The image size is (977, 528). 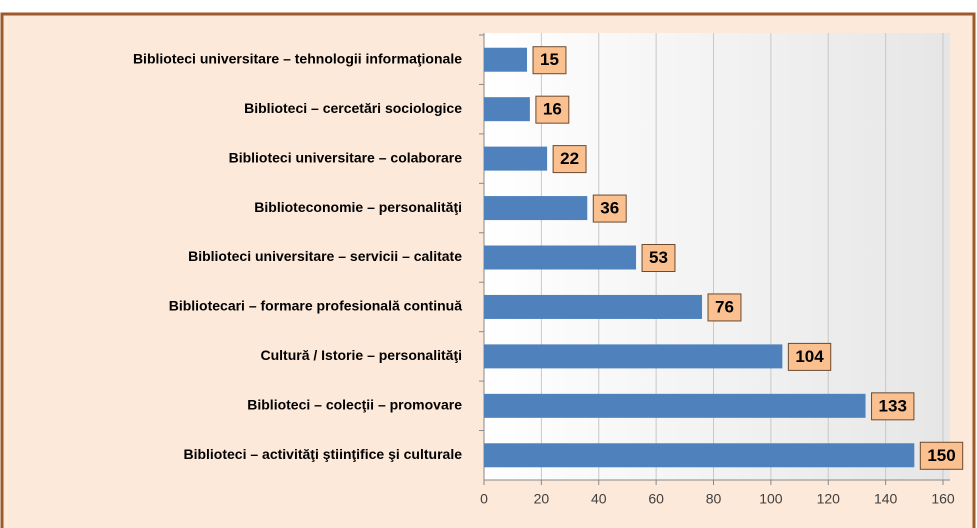 What do you see at coordinates (542, 499) in the screenshot?
I see `x-tick-label: 20` at bounding box center [542, 499].